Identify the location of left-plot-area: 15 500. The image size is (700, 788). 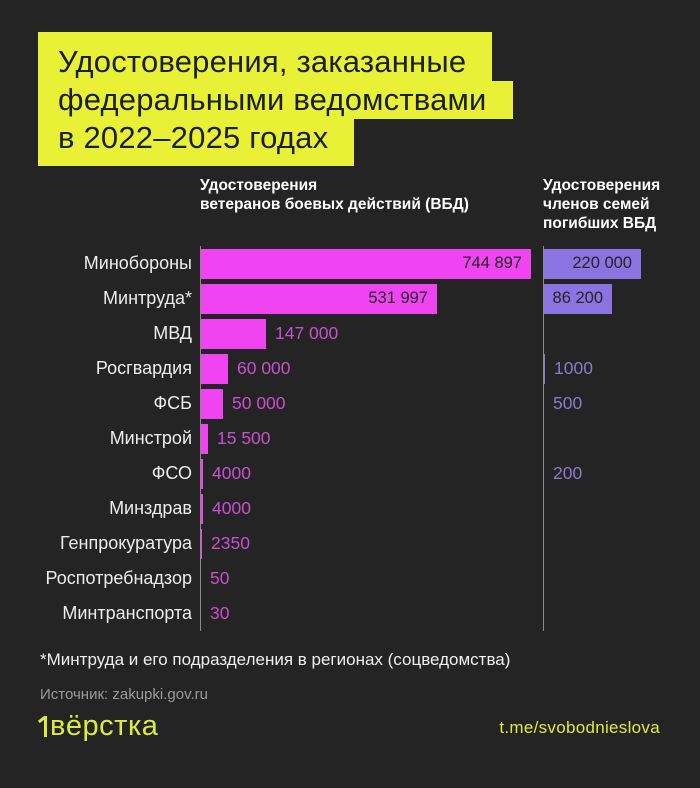
(371, 438).